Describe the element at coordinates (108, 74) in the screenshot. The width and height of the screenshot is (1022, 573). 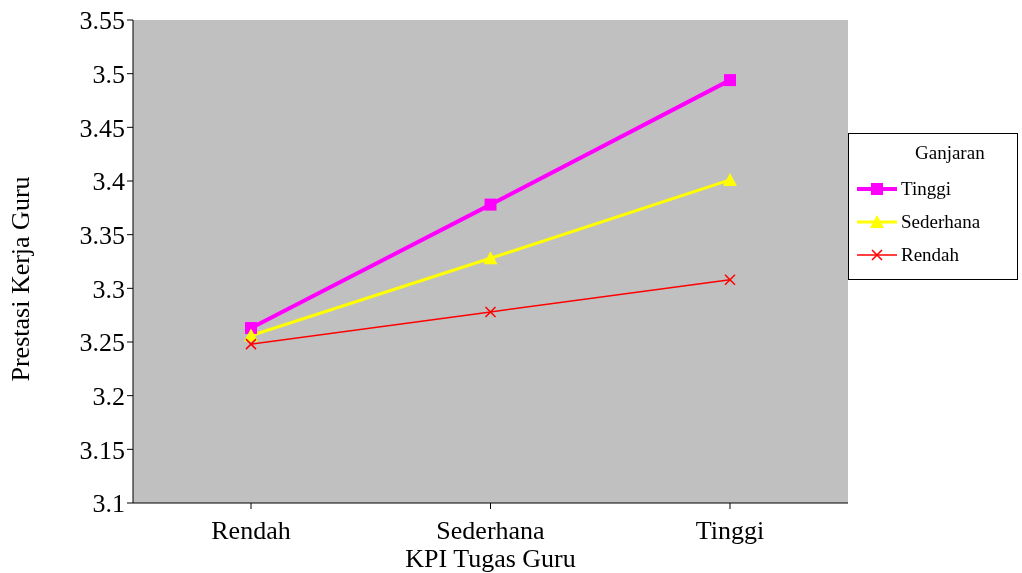
I see `y-tick-label: 3.5` at that location.